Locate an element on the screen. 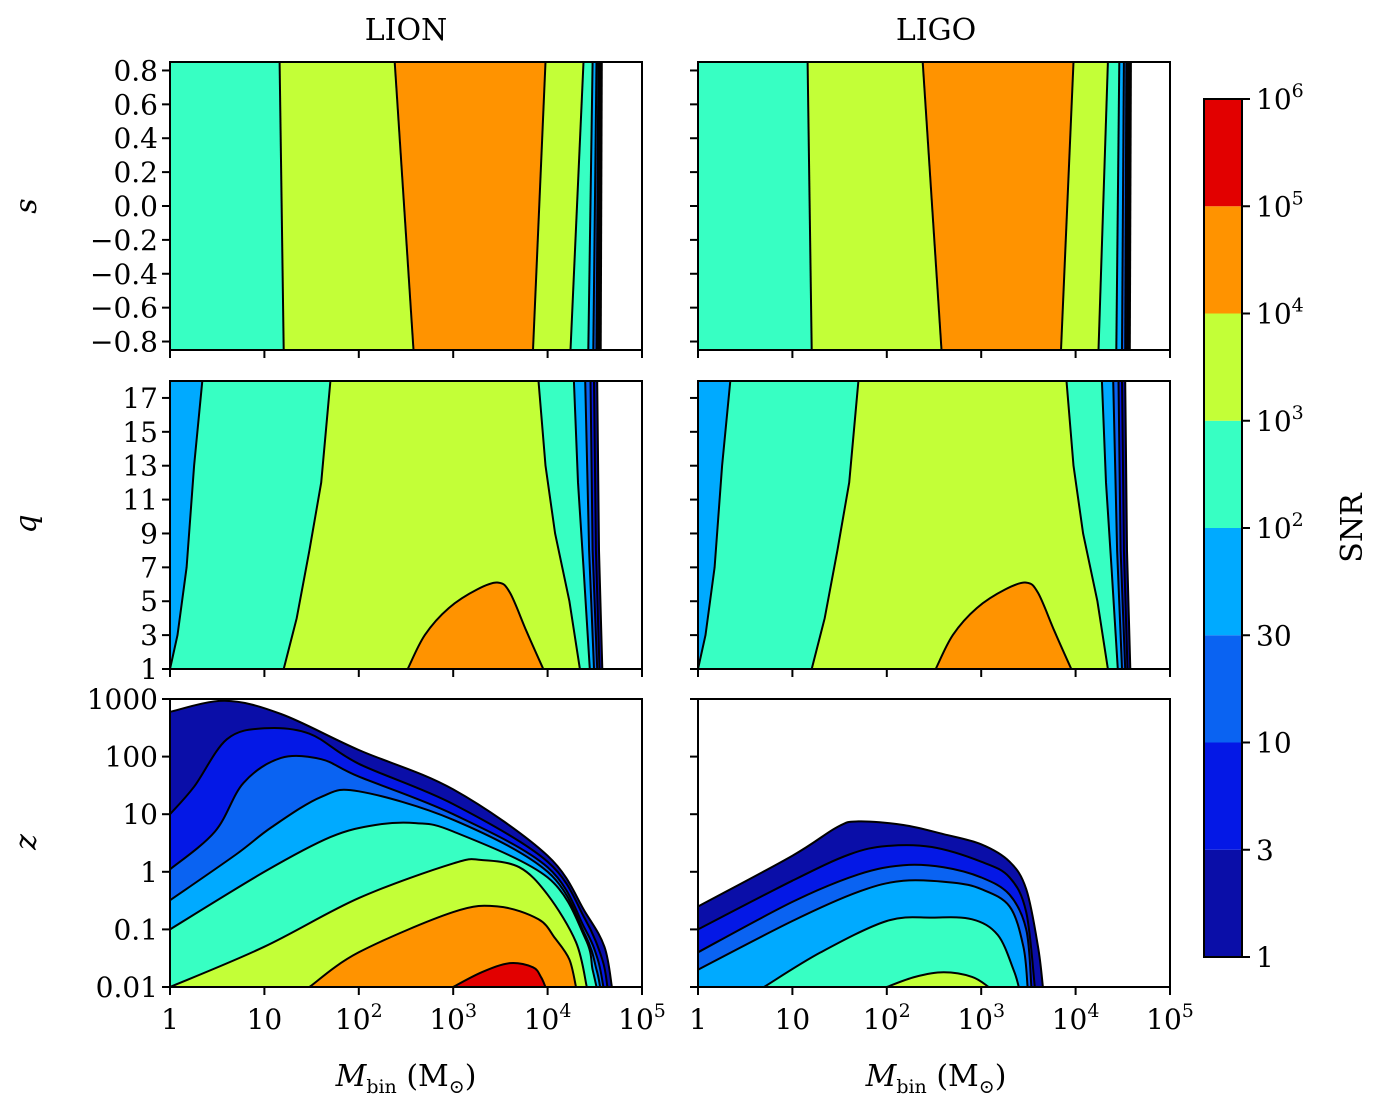  colorbar-tick-label: 10⁶ is located at coordinates (1280, 98).